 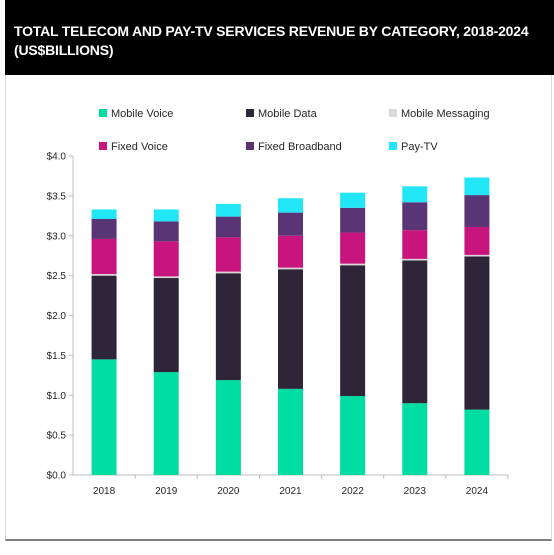 What do you see at coordinates (353, 264) in the screenshot?
I see `bar-mobile-messaging-2022` at bounding box center [353, 264].